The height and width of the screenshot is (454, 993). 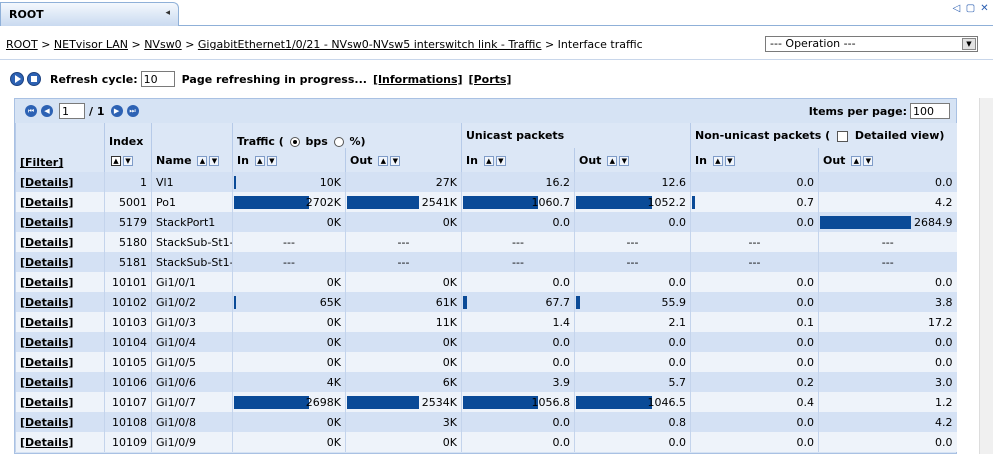 I want to click on t_out-value: 6K, so click(x=449, y=382).